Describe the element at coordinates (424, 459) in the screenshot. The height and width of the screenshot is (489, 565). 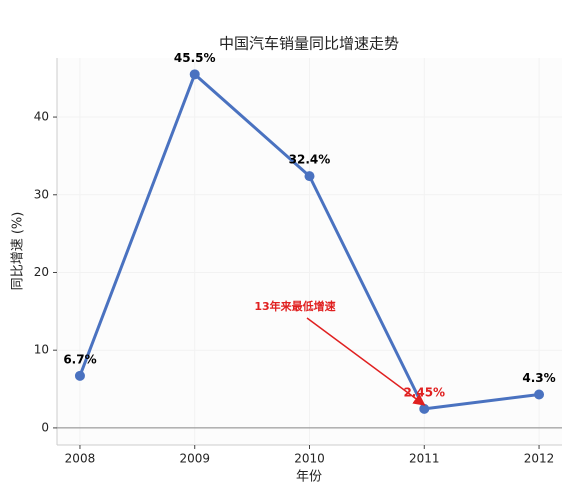
I see `x-tick-label: 2011` at that location.